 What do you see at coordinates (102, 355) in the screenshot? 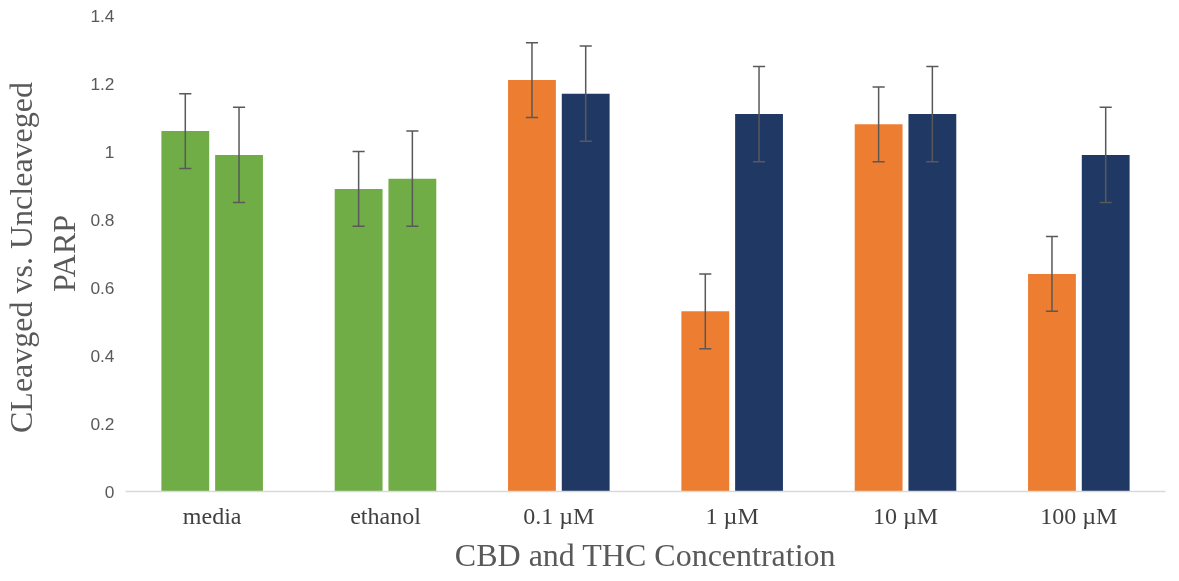
I see `y-tick-label: 0.4` at bounding box center [102, 355].